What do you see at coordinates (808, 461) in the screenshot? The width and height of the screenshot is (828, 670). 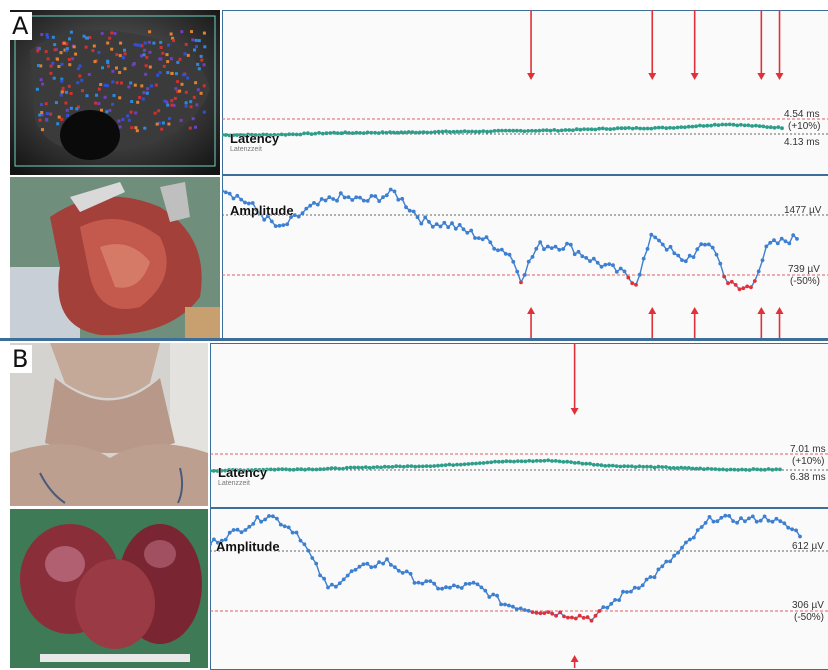 I see `latency-upper-note: (+10%)` at bounding box center [808, 461].